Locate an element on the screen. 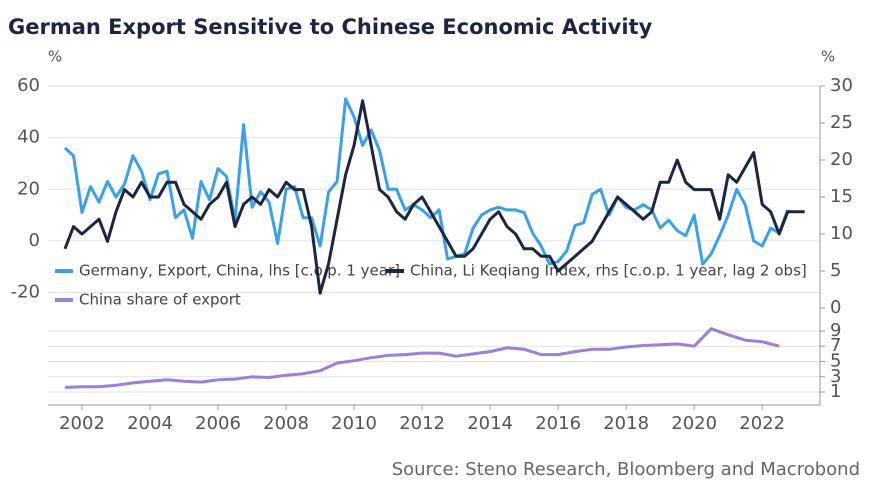 This screenshot has height=488, width=873. x-tick-label: 2020 is located at coordinates (694, 423).